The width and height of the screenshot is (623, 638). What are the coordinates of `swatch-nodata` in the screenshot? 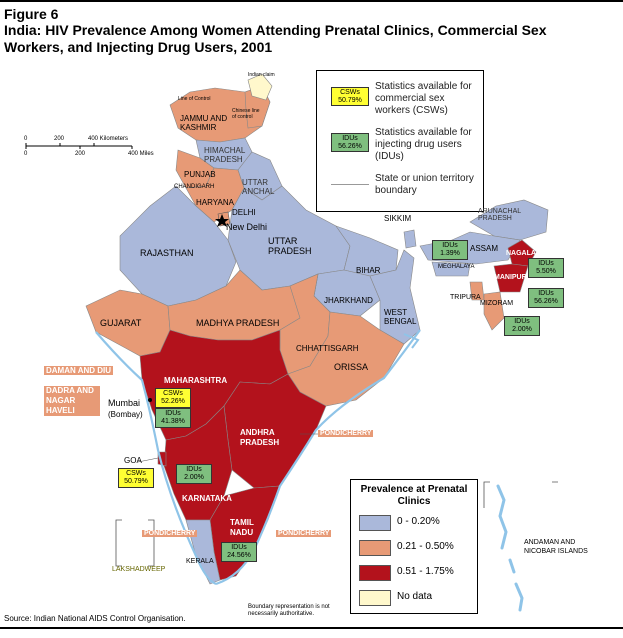 It's located at (375, 598).